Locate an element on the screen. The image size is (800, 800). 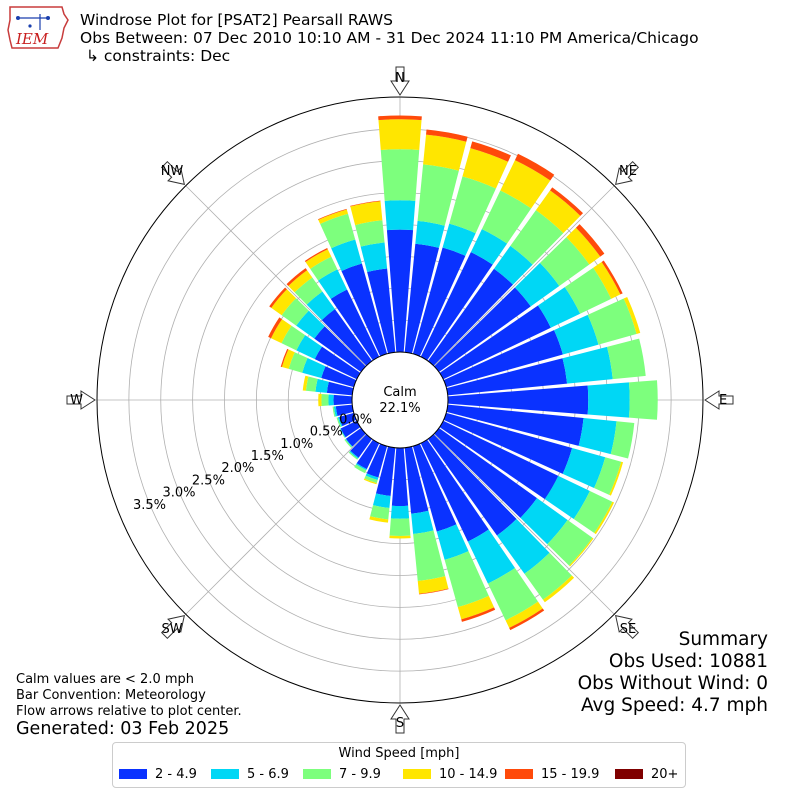
calm-note: Calm values are < 2.0 mph is located at coordinates (105, 679).